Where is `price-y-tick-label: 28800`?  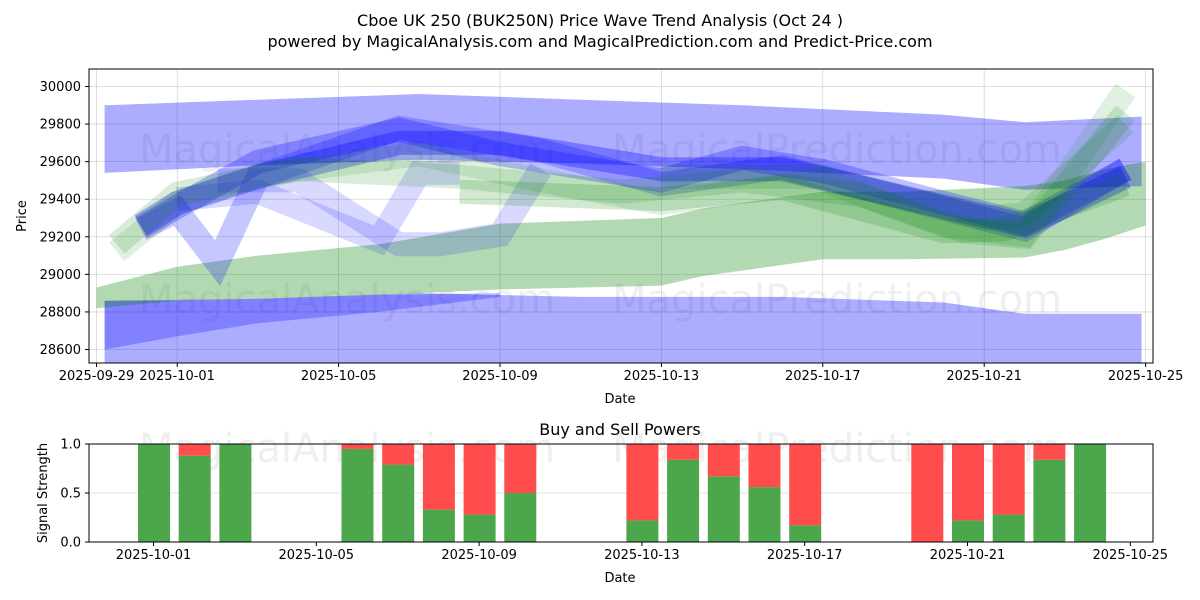
price-y-tick-label: 28800 is located at coordinates (60, 312).